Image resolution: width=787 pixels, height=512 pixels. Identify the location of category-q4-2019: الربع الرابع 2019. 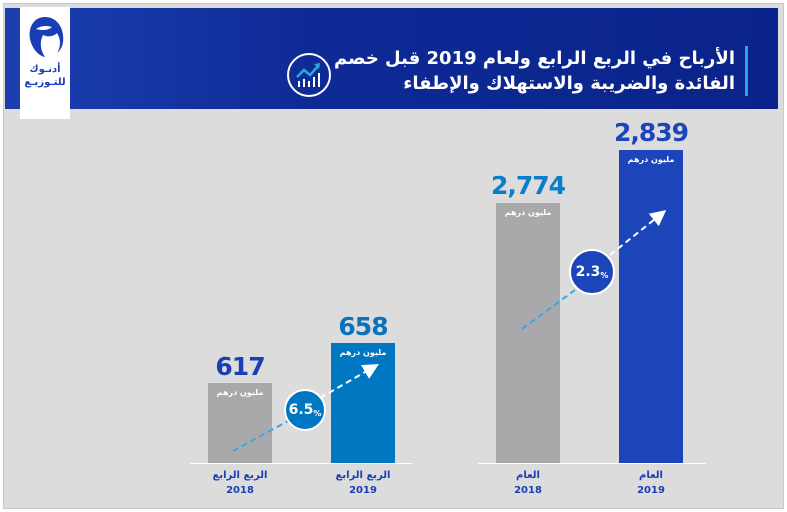
(363, 483).